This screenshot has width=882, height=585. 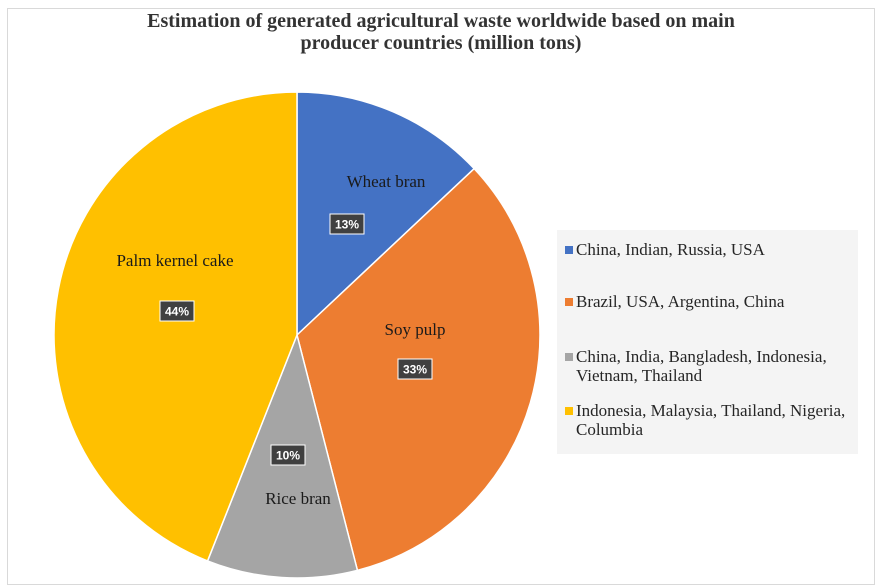 I want to click on slice-category-label: Rice bran, so click(x=298, y=498).